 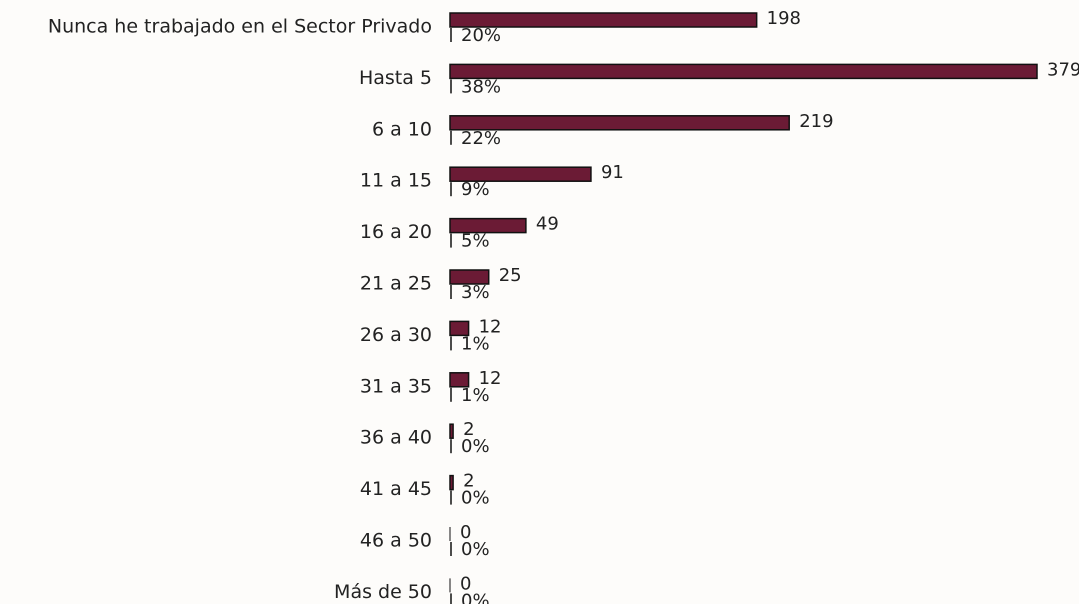 I want to click on category-label: 31 a 35, so click(x=396, y=386).